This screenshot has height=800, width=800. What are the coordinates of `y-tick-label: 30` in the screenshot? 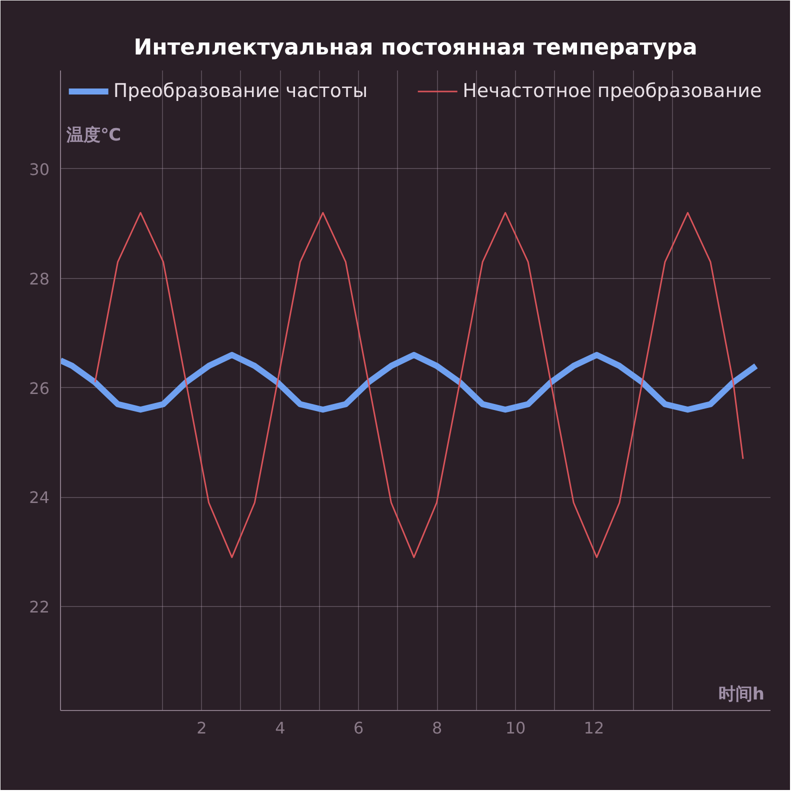 It's located at (39, 169).